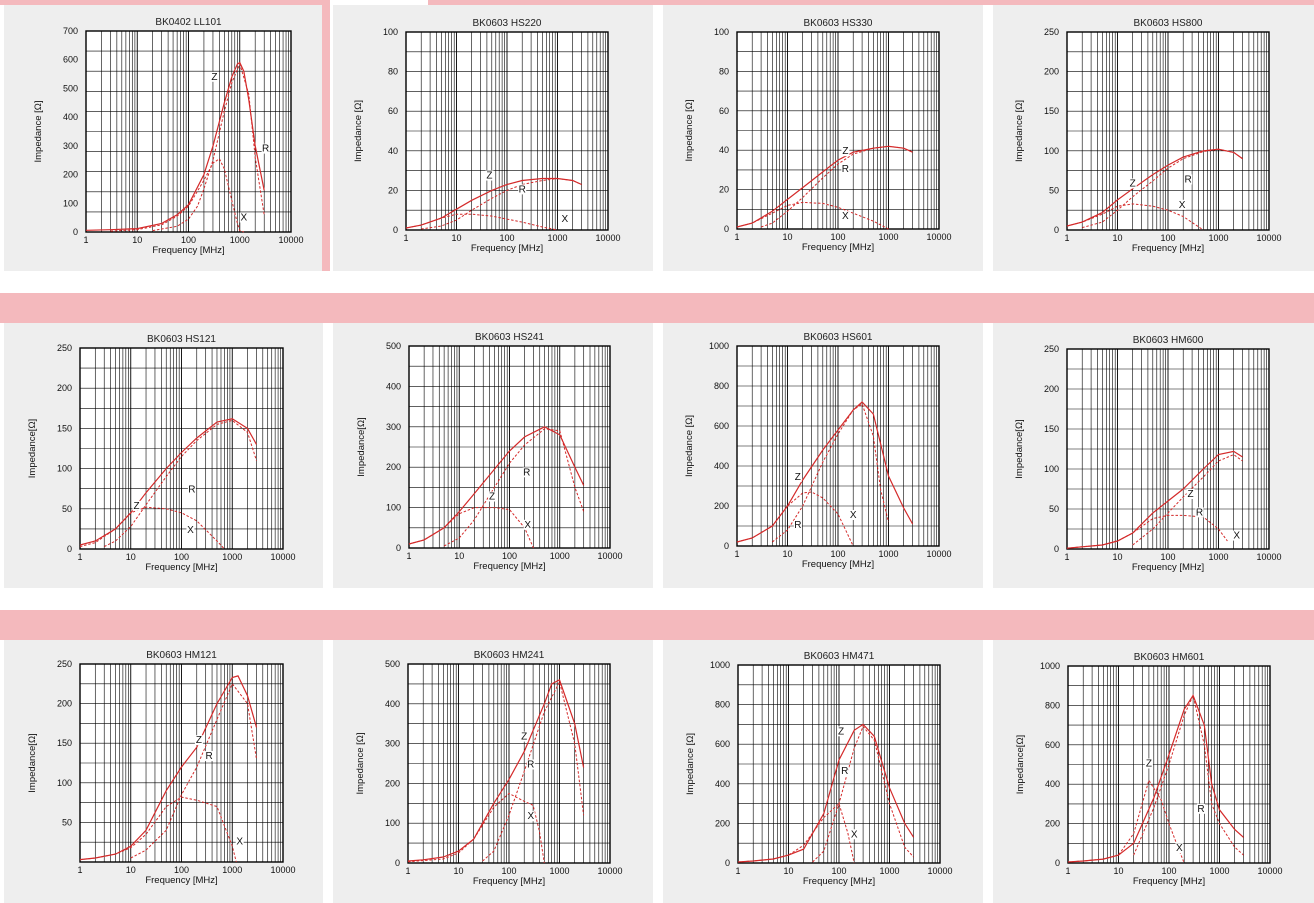  I want to click on chart-title: BK0402 LL101, so click(188, 22).